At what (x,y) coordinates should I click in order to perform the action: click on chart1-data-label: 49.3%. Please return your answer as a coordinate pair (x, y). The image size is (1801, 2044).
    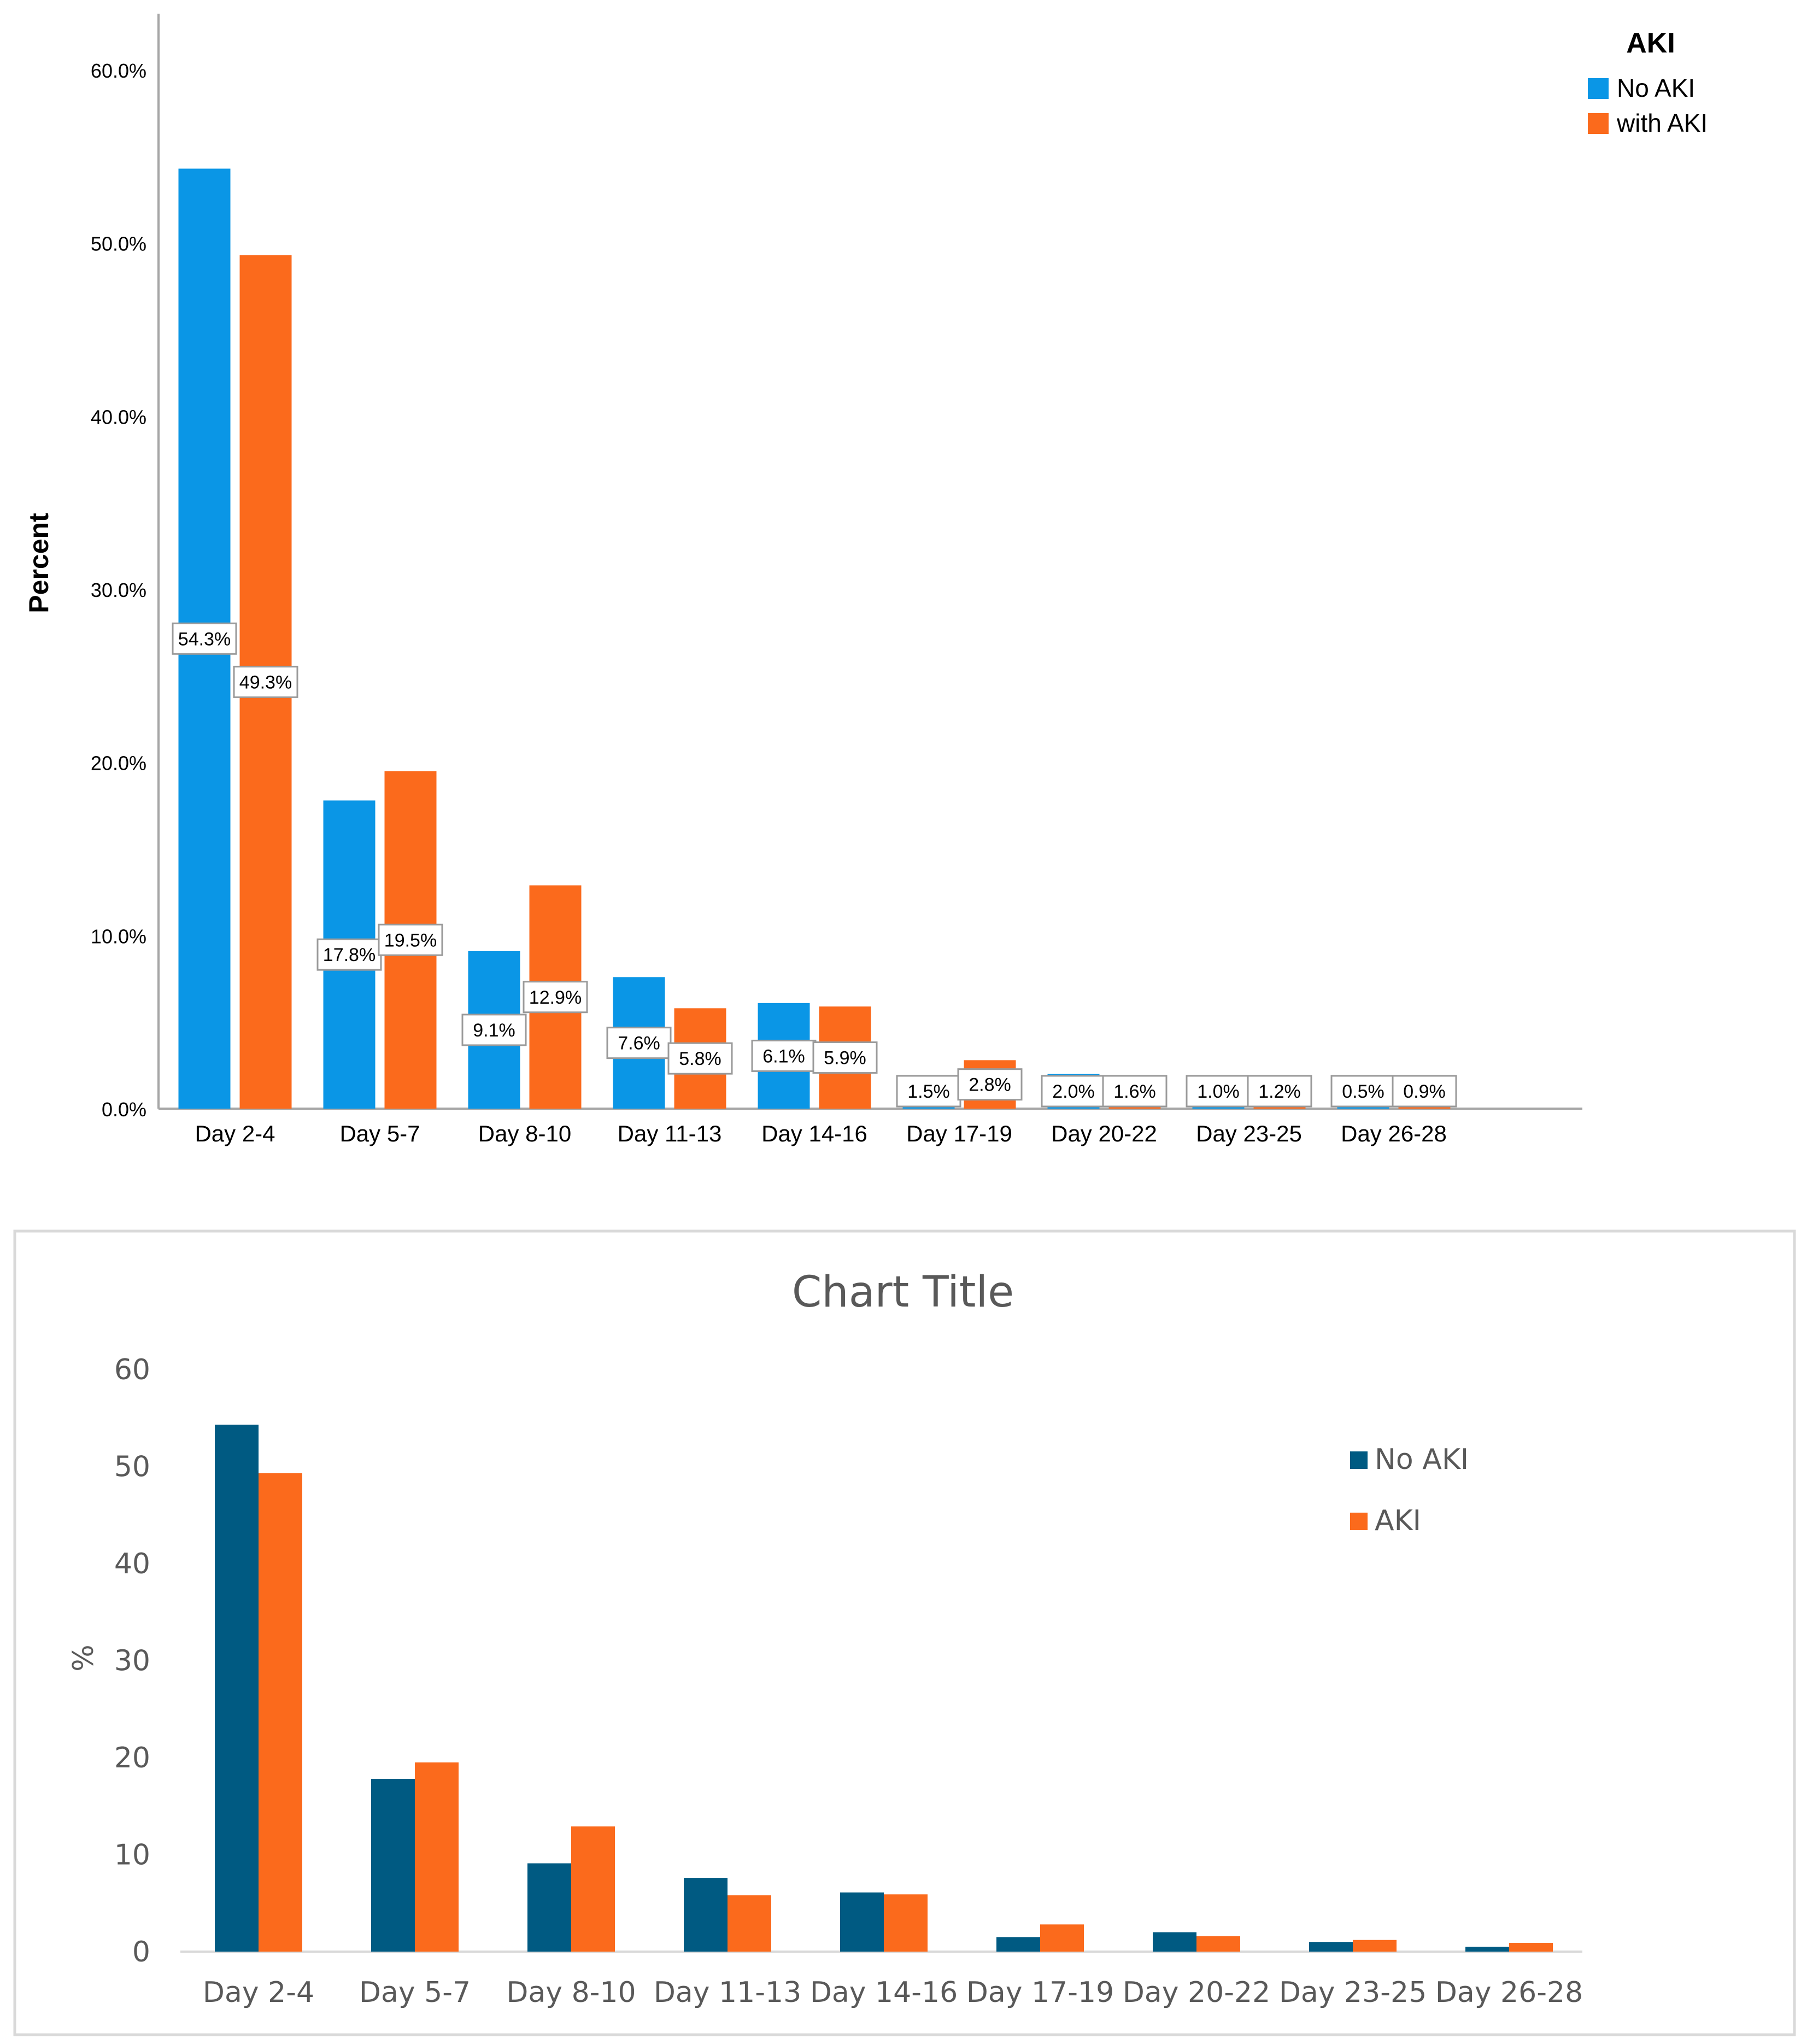
    Looking at the image, I should click on (265, 682).